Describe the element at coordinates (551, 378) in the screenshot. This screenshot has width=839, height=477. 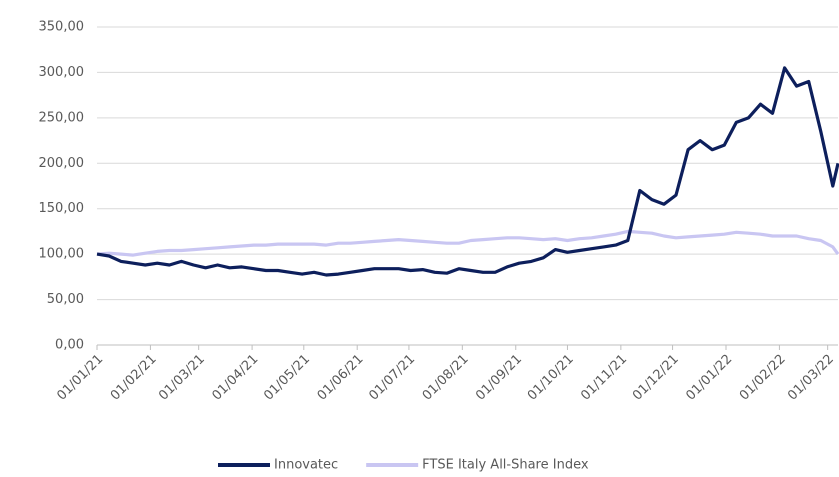
I see `x-tick-label: 01/10/21` at that location.